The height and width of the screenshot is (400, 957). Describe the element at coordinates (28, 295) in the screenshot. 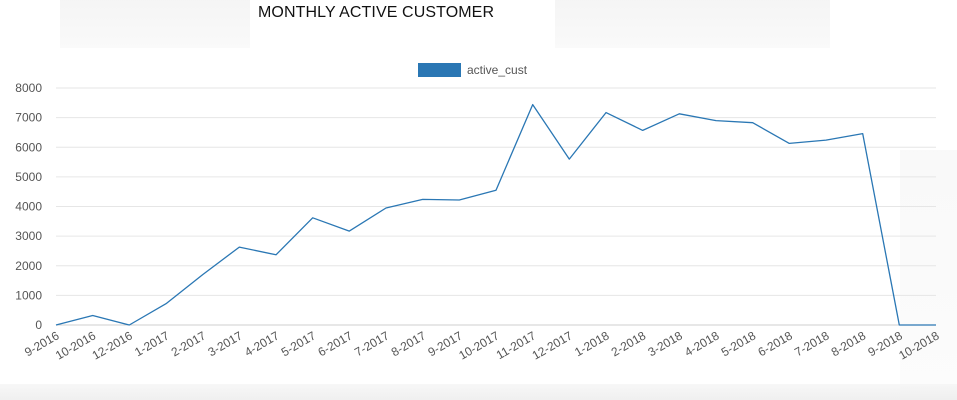

I see `y-tick-label: 1000` at that location.